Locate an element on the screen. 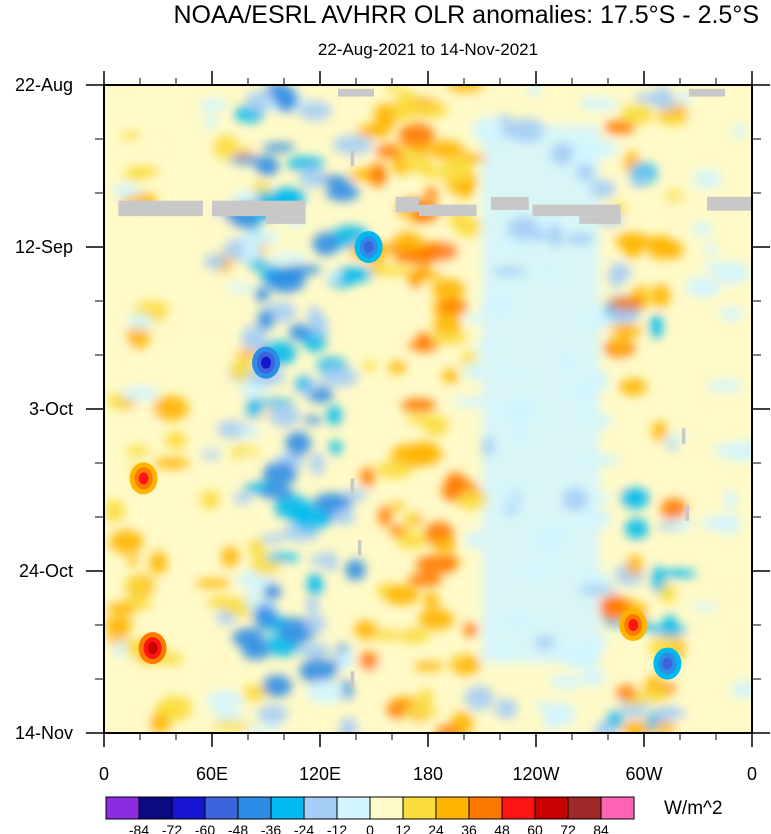  colorbar-label: -12 is located at coordinates (337, 828).